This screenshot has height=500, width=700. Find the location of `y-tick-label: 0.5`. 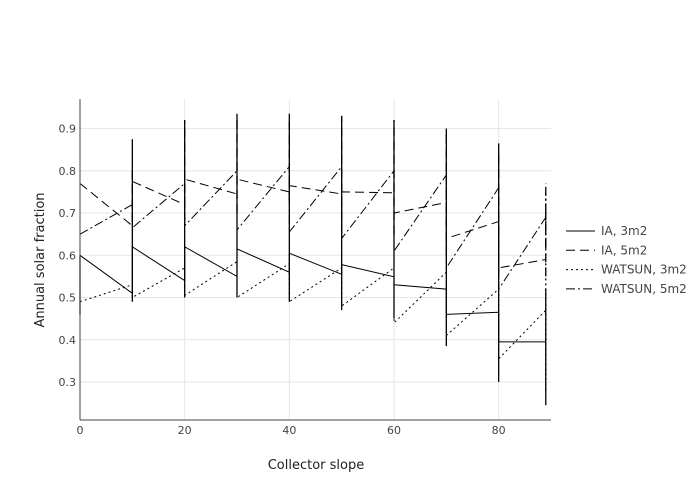

y-tick-label: 0.5 is located at coordinates (68, 298).